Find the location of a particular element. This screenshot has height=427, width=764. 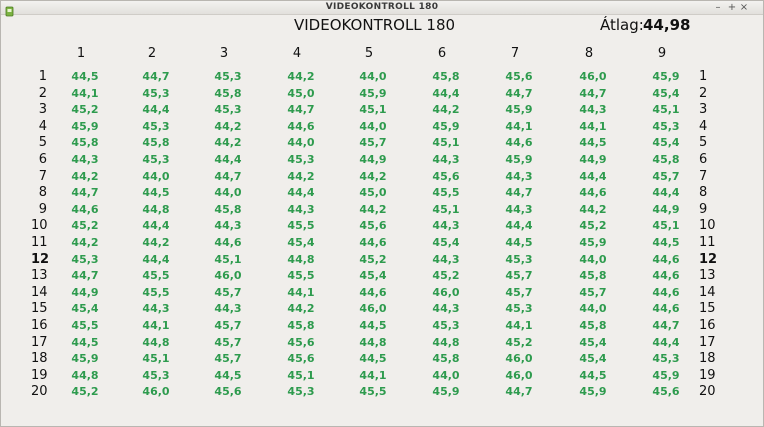

column-header: 9 is located at coordinates (662, 53).